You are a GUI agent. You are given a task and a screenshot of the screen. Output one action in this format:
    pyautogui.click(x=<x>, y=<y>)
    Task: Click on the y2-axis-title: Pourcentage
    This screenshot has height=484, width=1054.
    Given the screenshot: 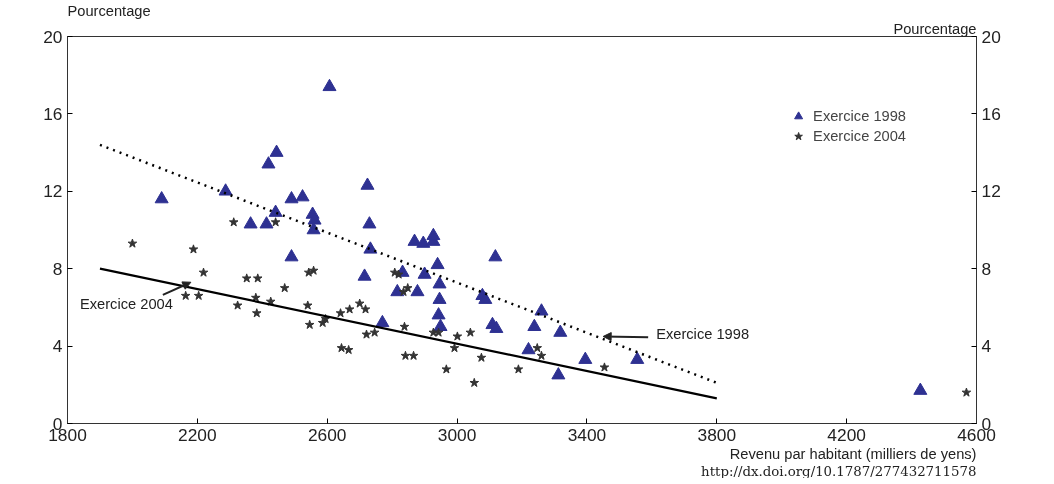 What is the action you would take?
    pyautogui.click(x=935, y=28)
    